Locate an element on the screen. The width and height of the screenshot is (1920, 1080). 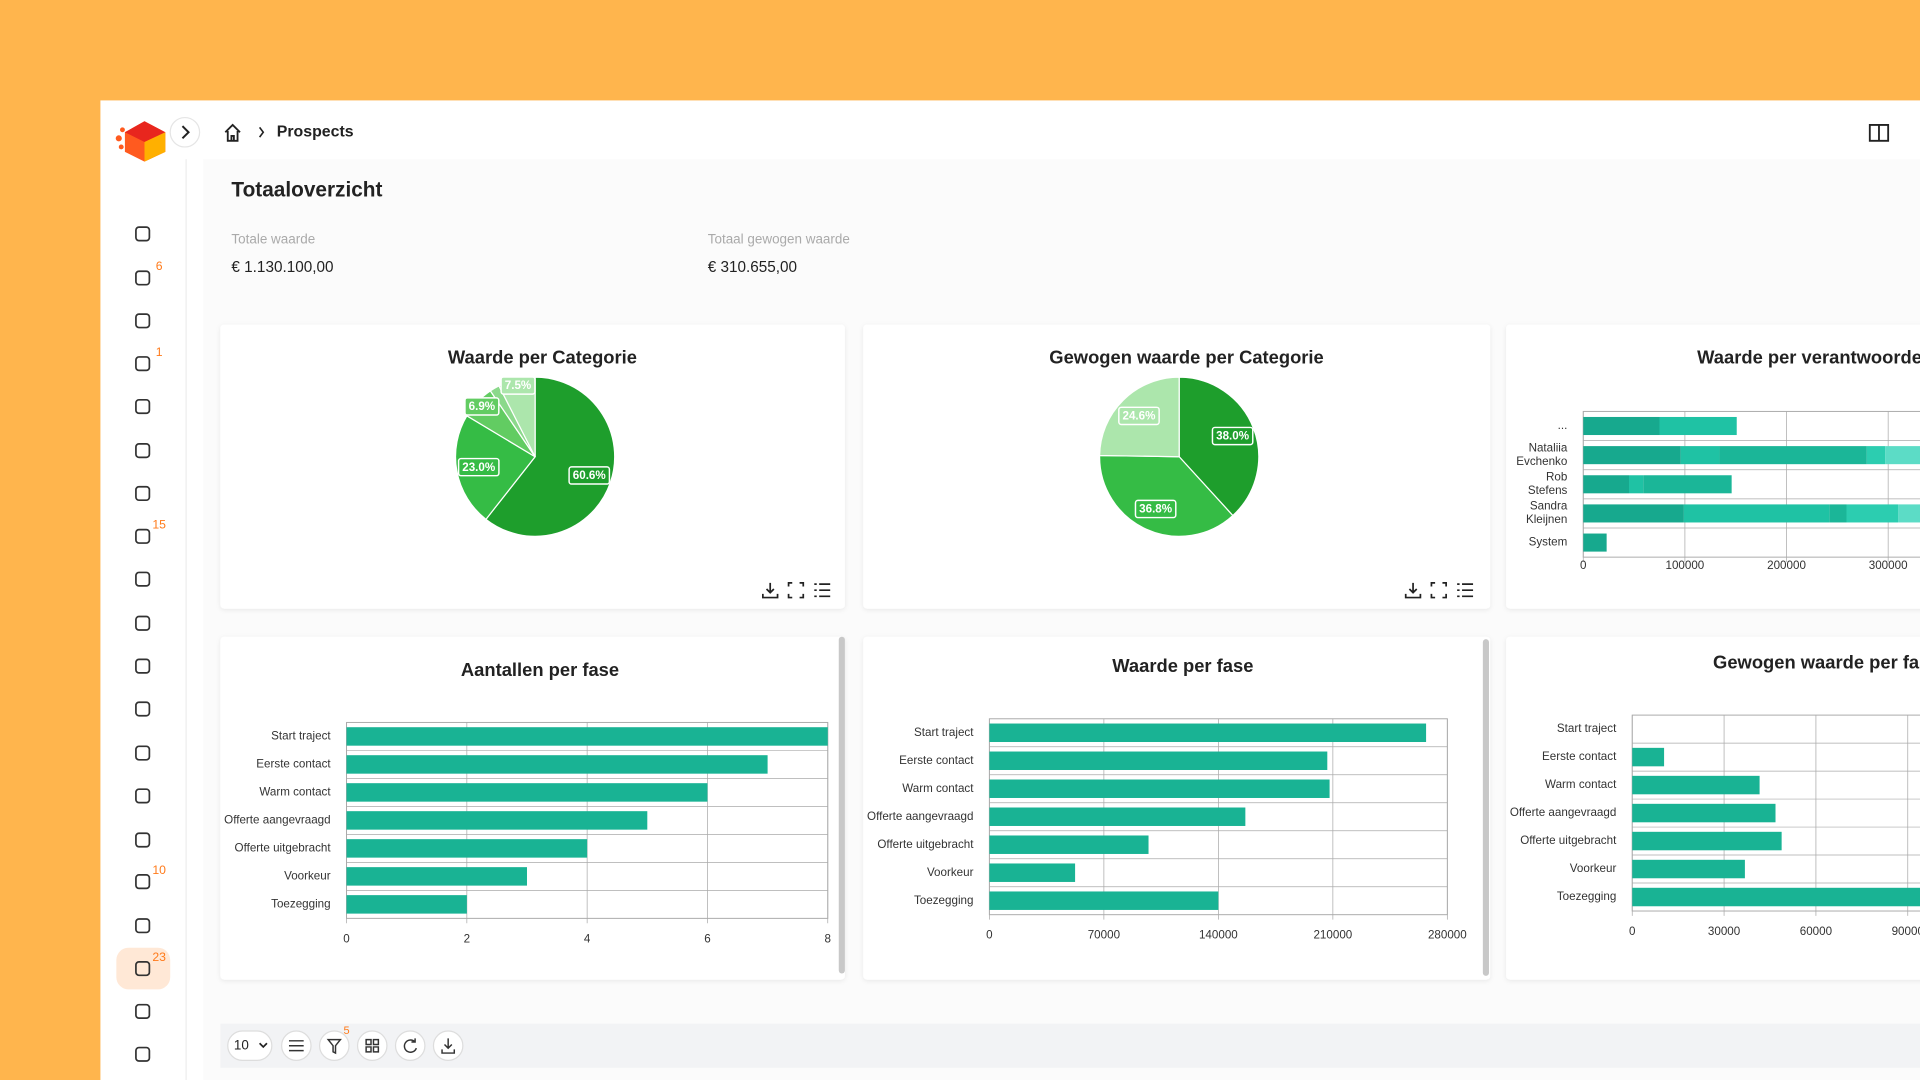
grid-icon is located at coordinates (372, 1045).